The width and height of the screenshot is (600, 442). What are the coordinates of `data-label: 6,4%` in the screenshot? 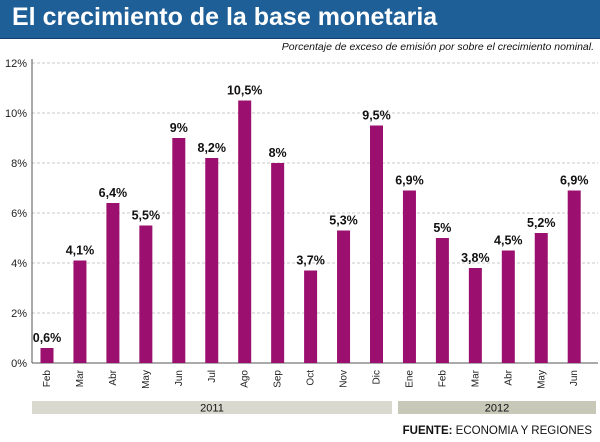 It's located at (113, 193).